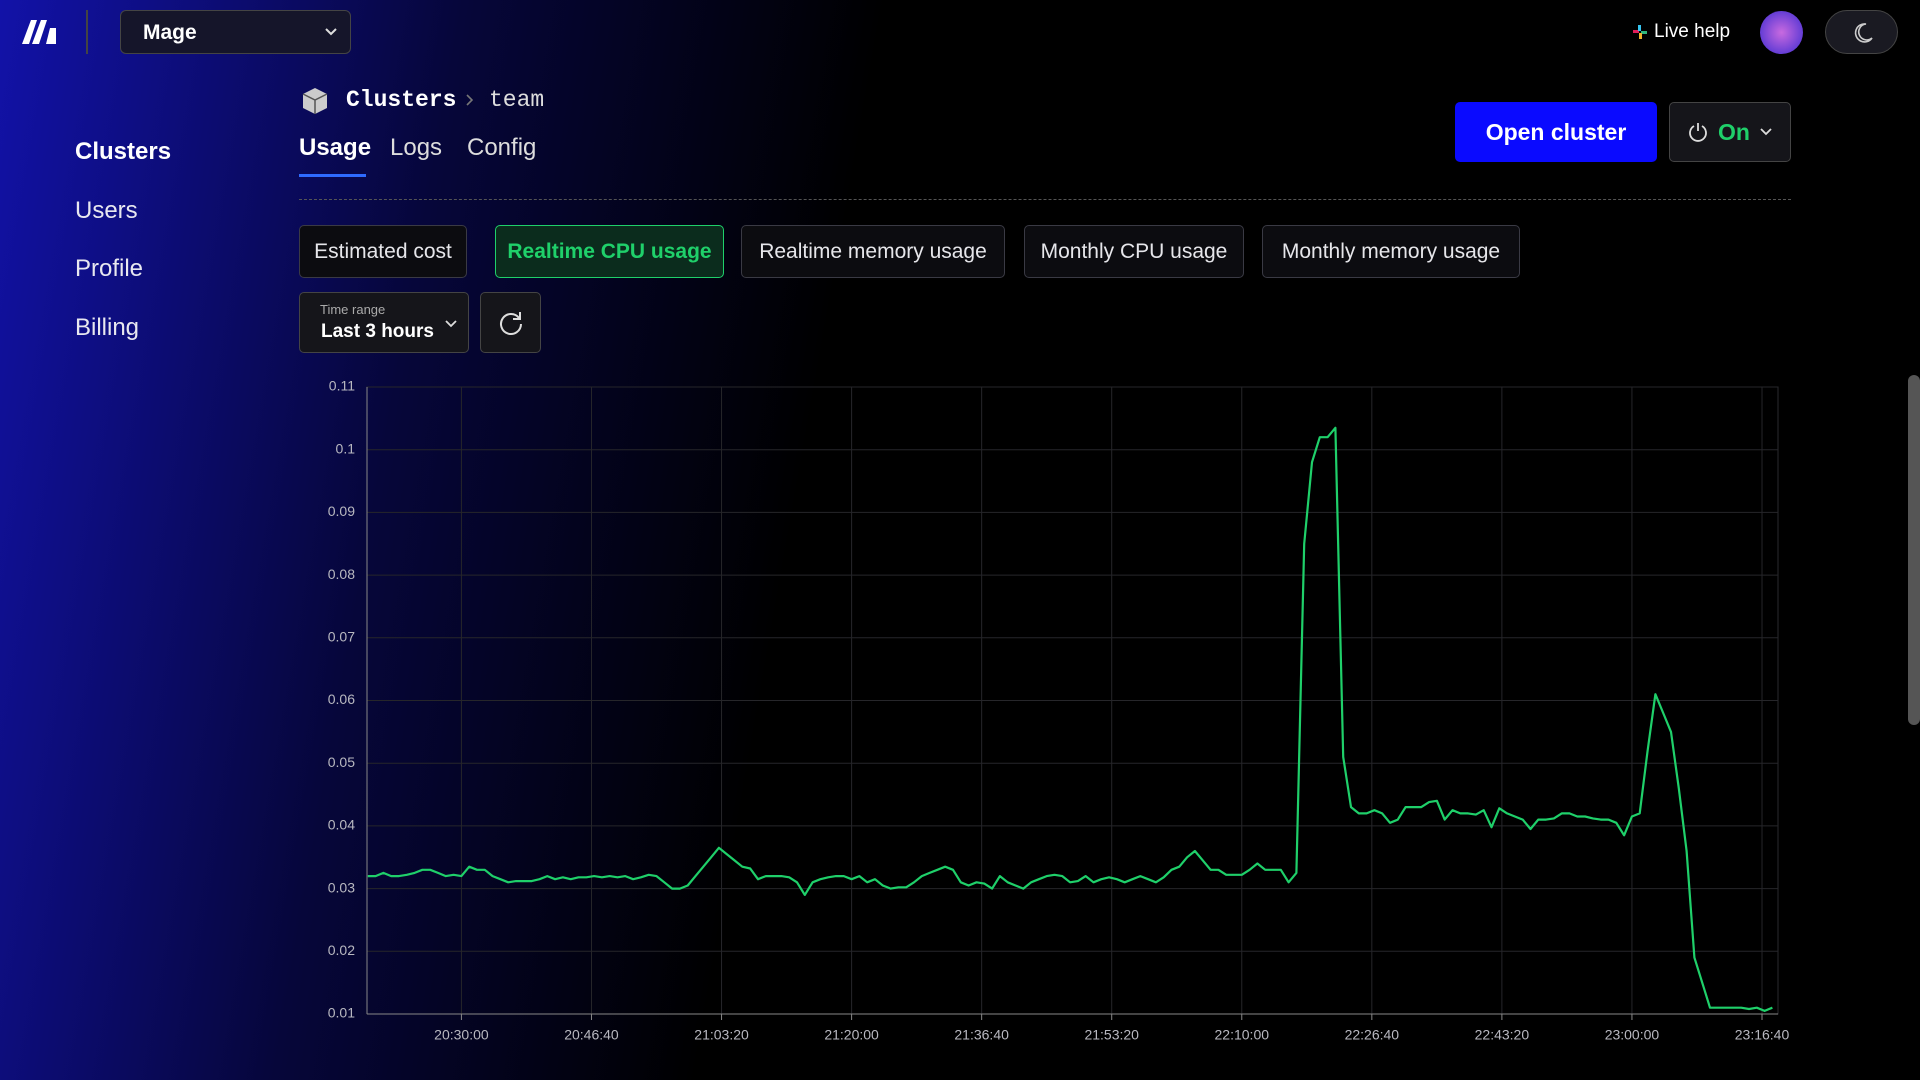  I want to click on y-tick-label: 0.03, so click(341, 887).